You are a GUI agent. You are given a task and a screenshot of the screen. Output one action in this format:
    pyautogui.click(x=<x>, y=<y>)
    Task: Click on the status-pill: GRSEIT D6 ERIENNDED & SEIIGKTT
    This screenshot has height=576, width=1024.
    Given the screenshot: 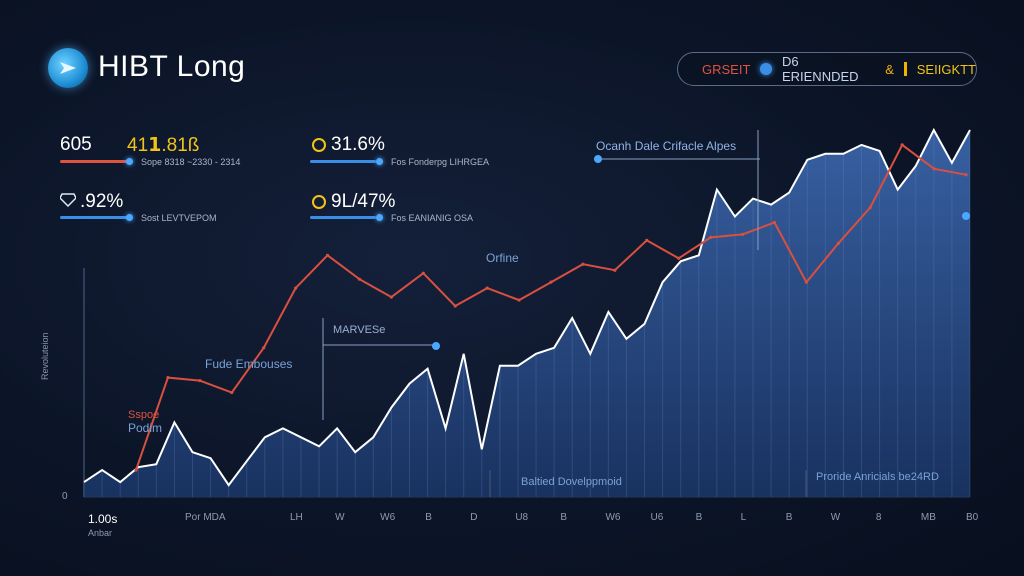 What is the action you would take?
    pyautogui.click(x=827, y=69)
    